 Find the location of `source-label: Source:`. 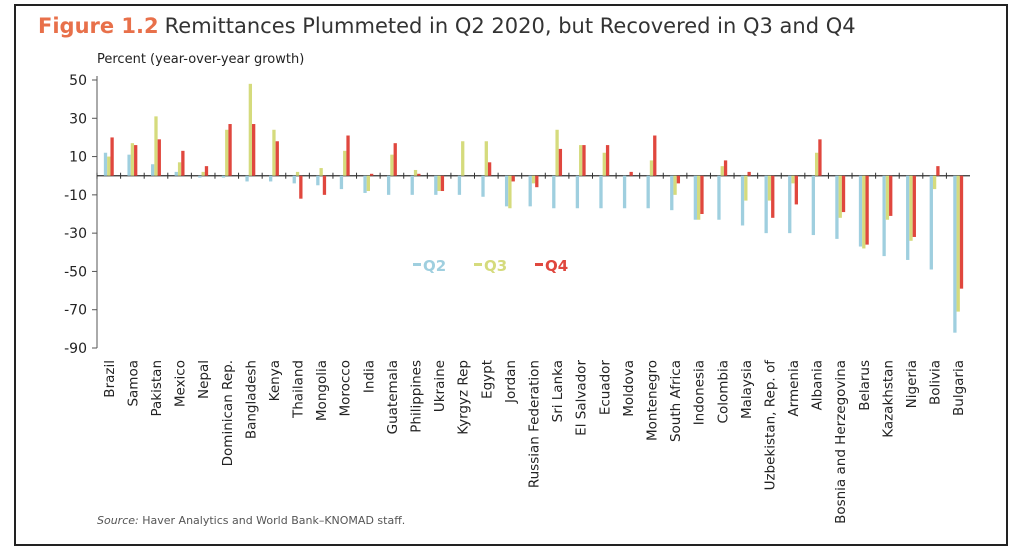

source-label: Source: is located at coordinates (118, 520).